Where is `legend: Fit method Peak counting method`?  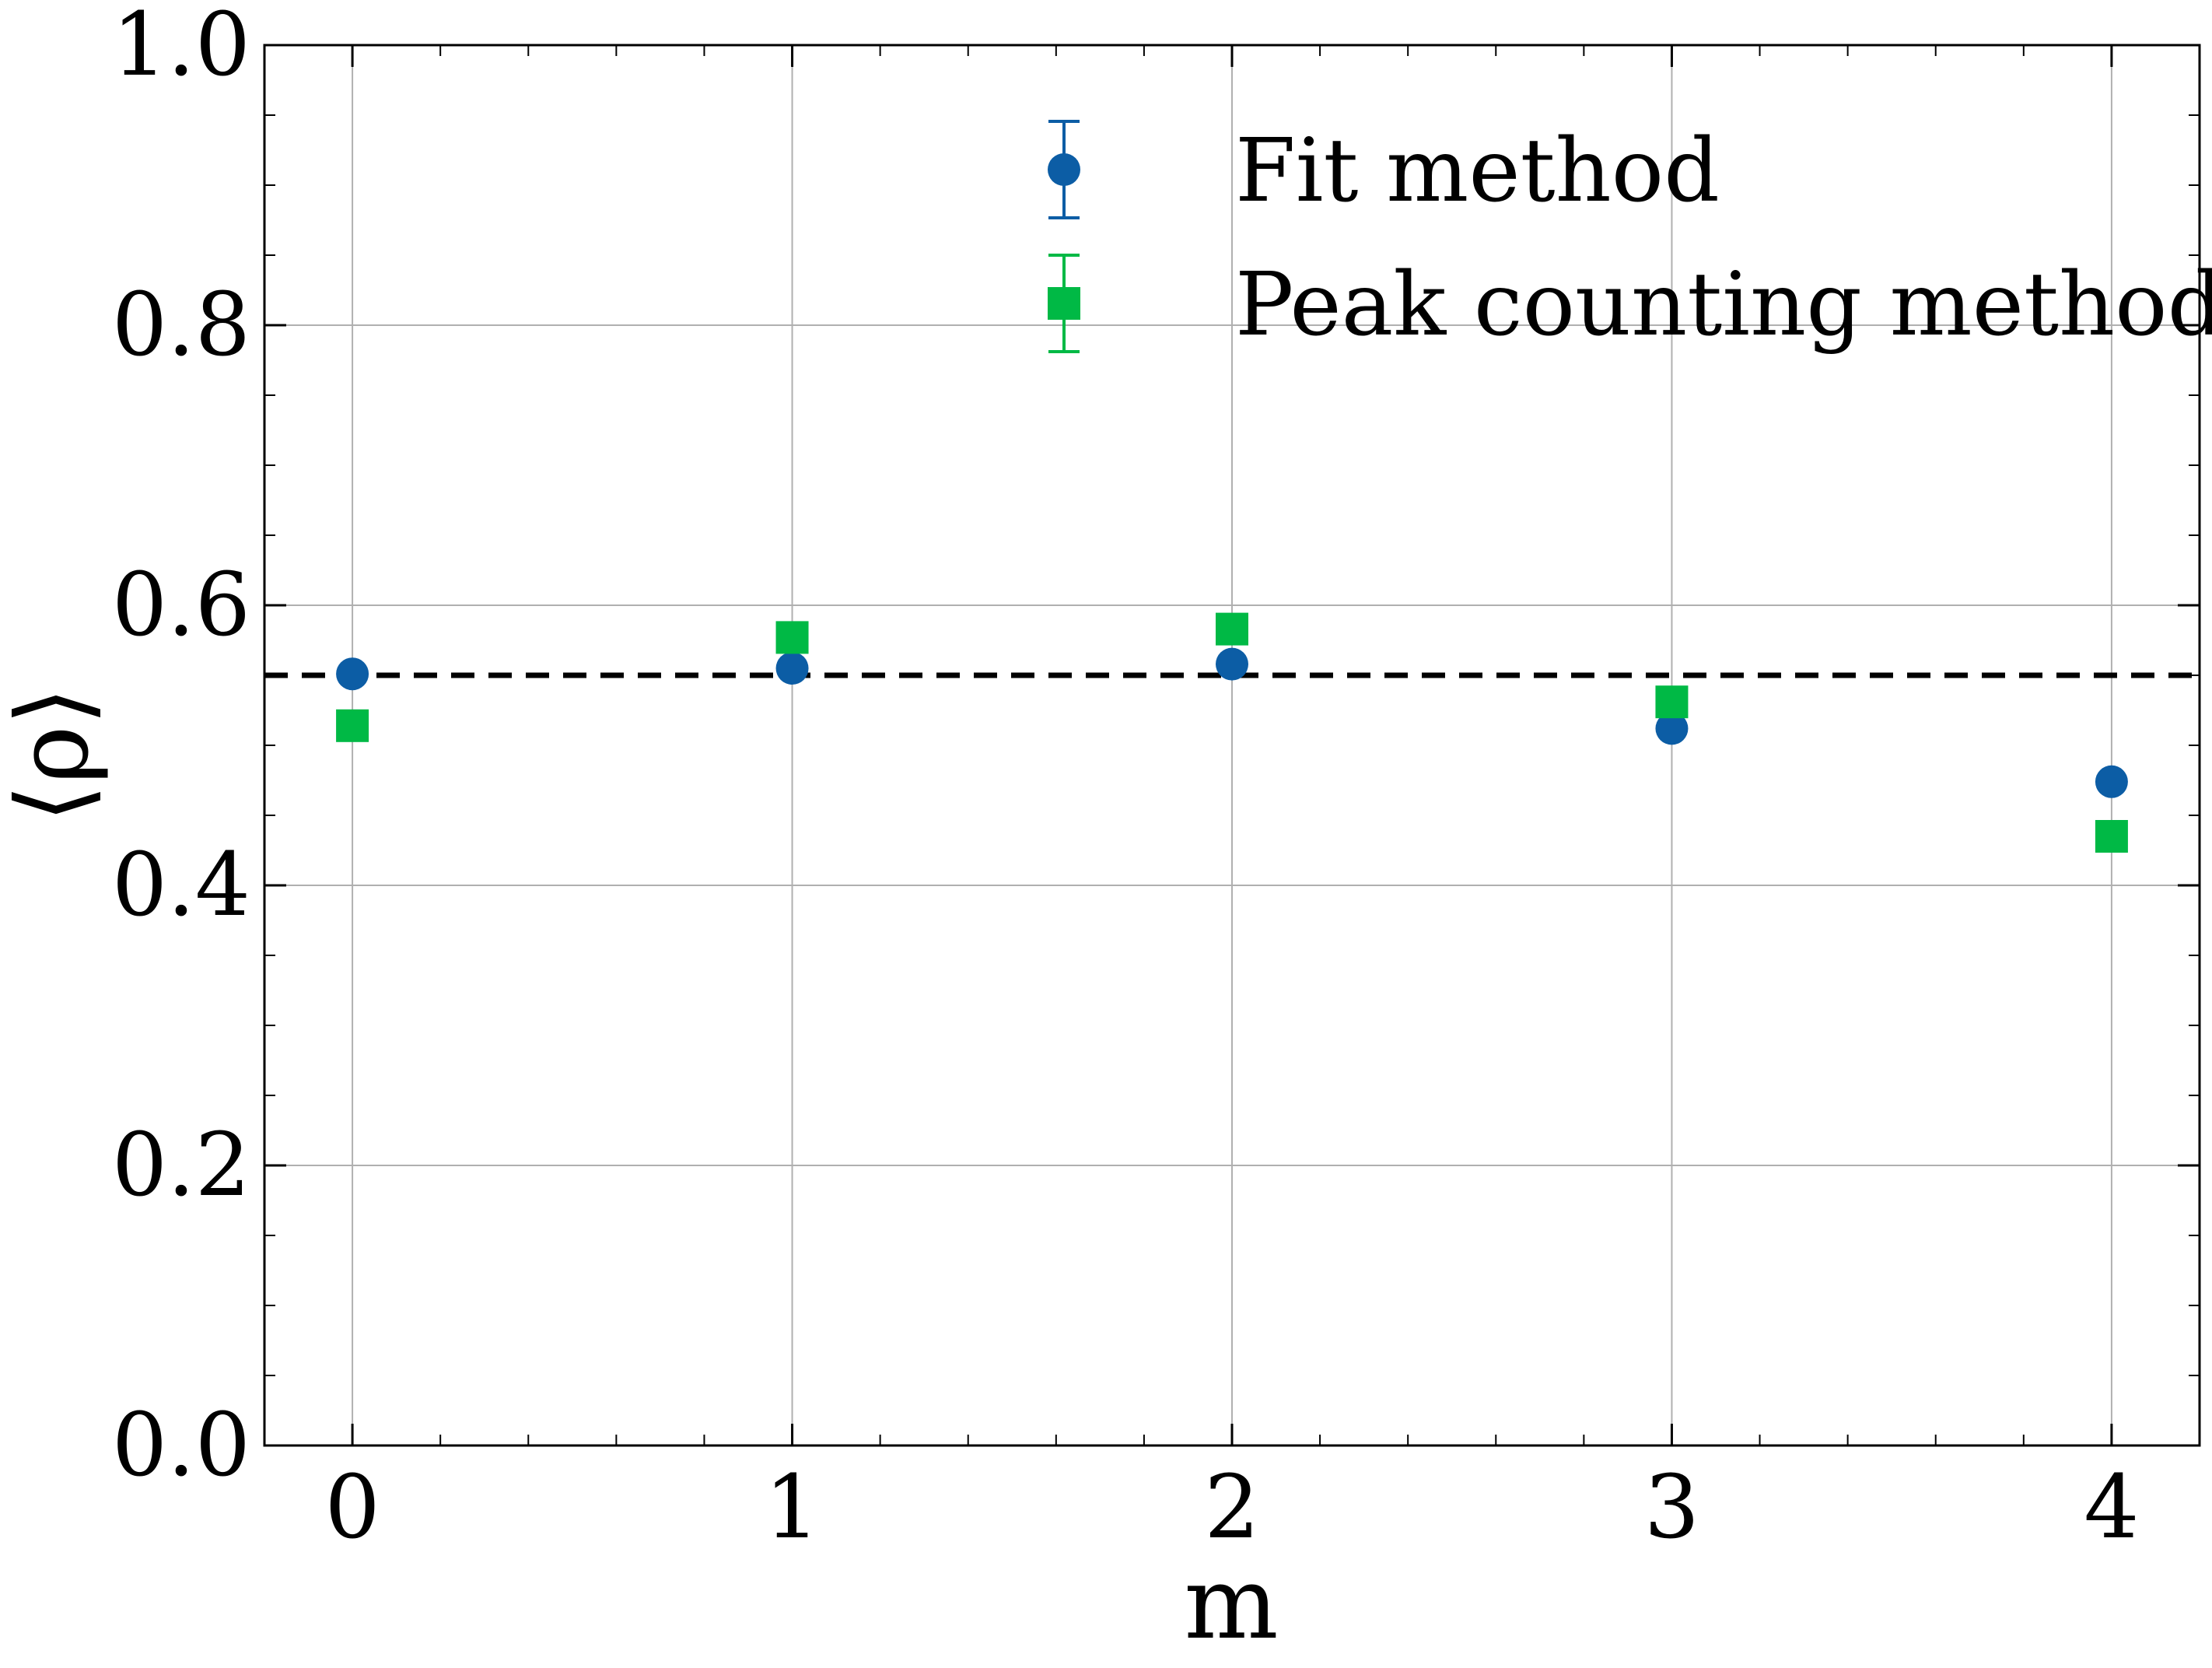 legend: Fit method Peak counting method is located at coordinates (1630, 238).